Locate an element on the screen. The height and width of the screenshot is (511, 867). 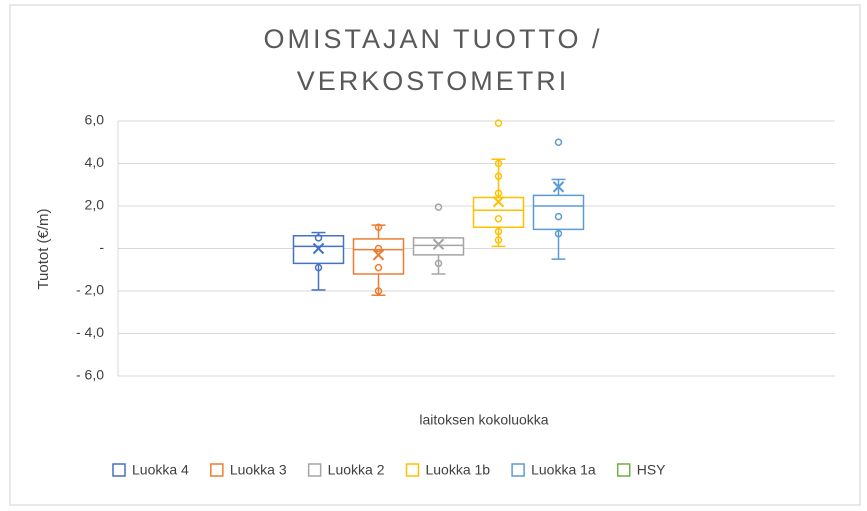
chart-title: OMISTAJAN TUOTTO / VERKOSTOMETRI is located at coordinates (433, 60).